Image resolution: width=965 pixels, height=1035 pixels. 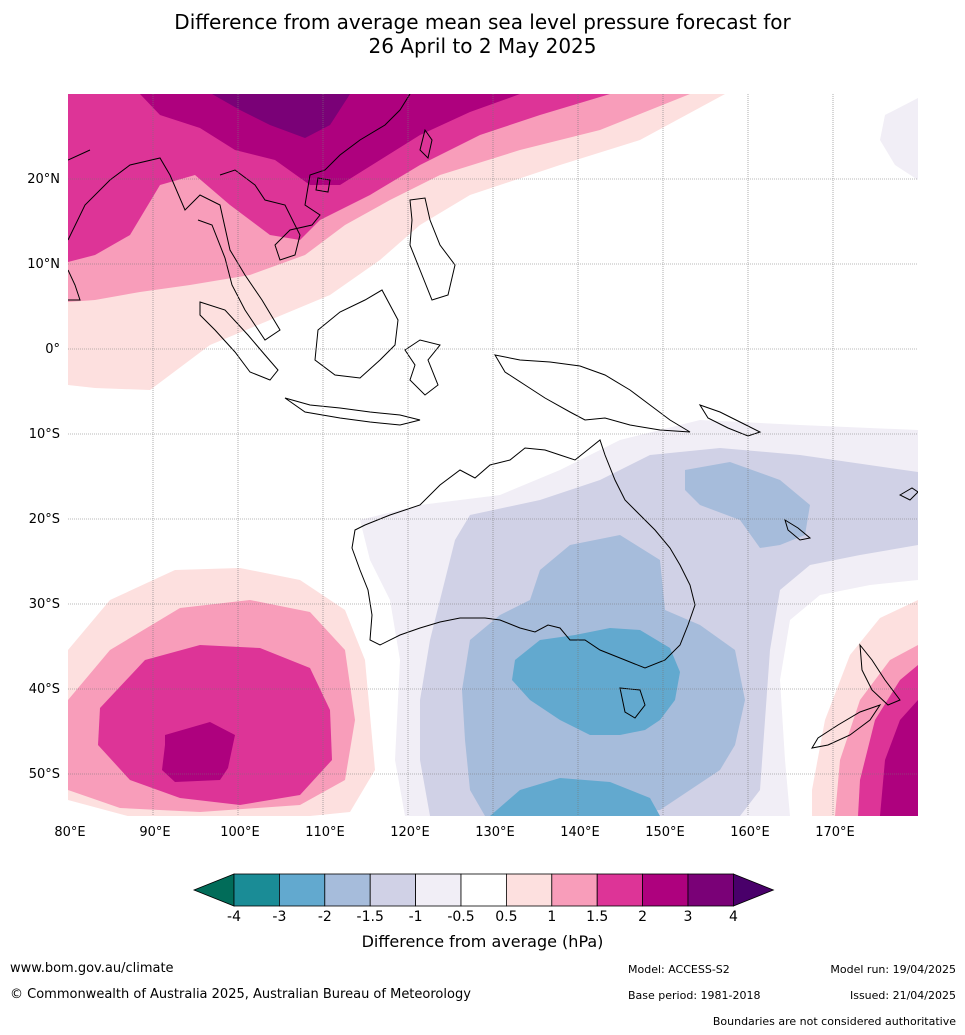 I want to click on lat-label: 10°S, so click(x=44, y=434).